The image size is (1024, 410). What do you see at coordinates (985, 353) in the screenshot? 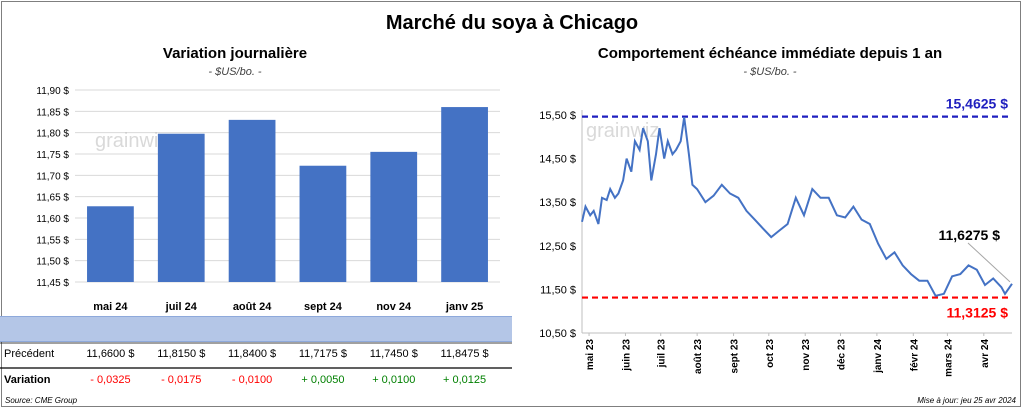
I see `x-tick-label: avr 24` at bounding box center [985, 353].